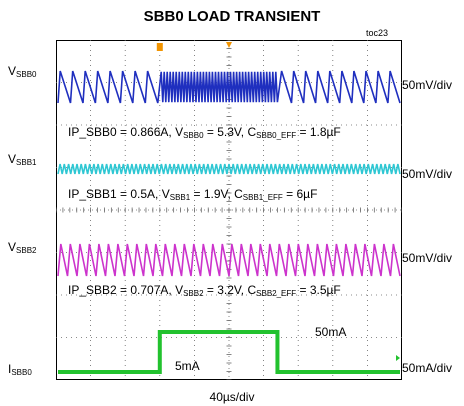 The height and width of the screenshot is (406, 464). I want to click on trace-vsbb2, so click(229, 260).